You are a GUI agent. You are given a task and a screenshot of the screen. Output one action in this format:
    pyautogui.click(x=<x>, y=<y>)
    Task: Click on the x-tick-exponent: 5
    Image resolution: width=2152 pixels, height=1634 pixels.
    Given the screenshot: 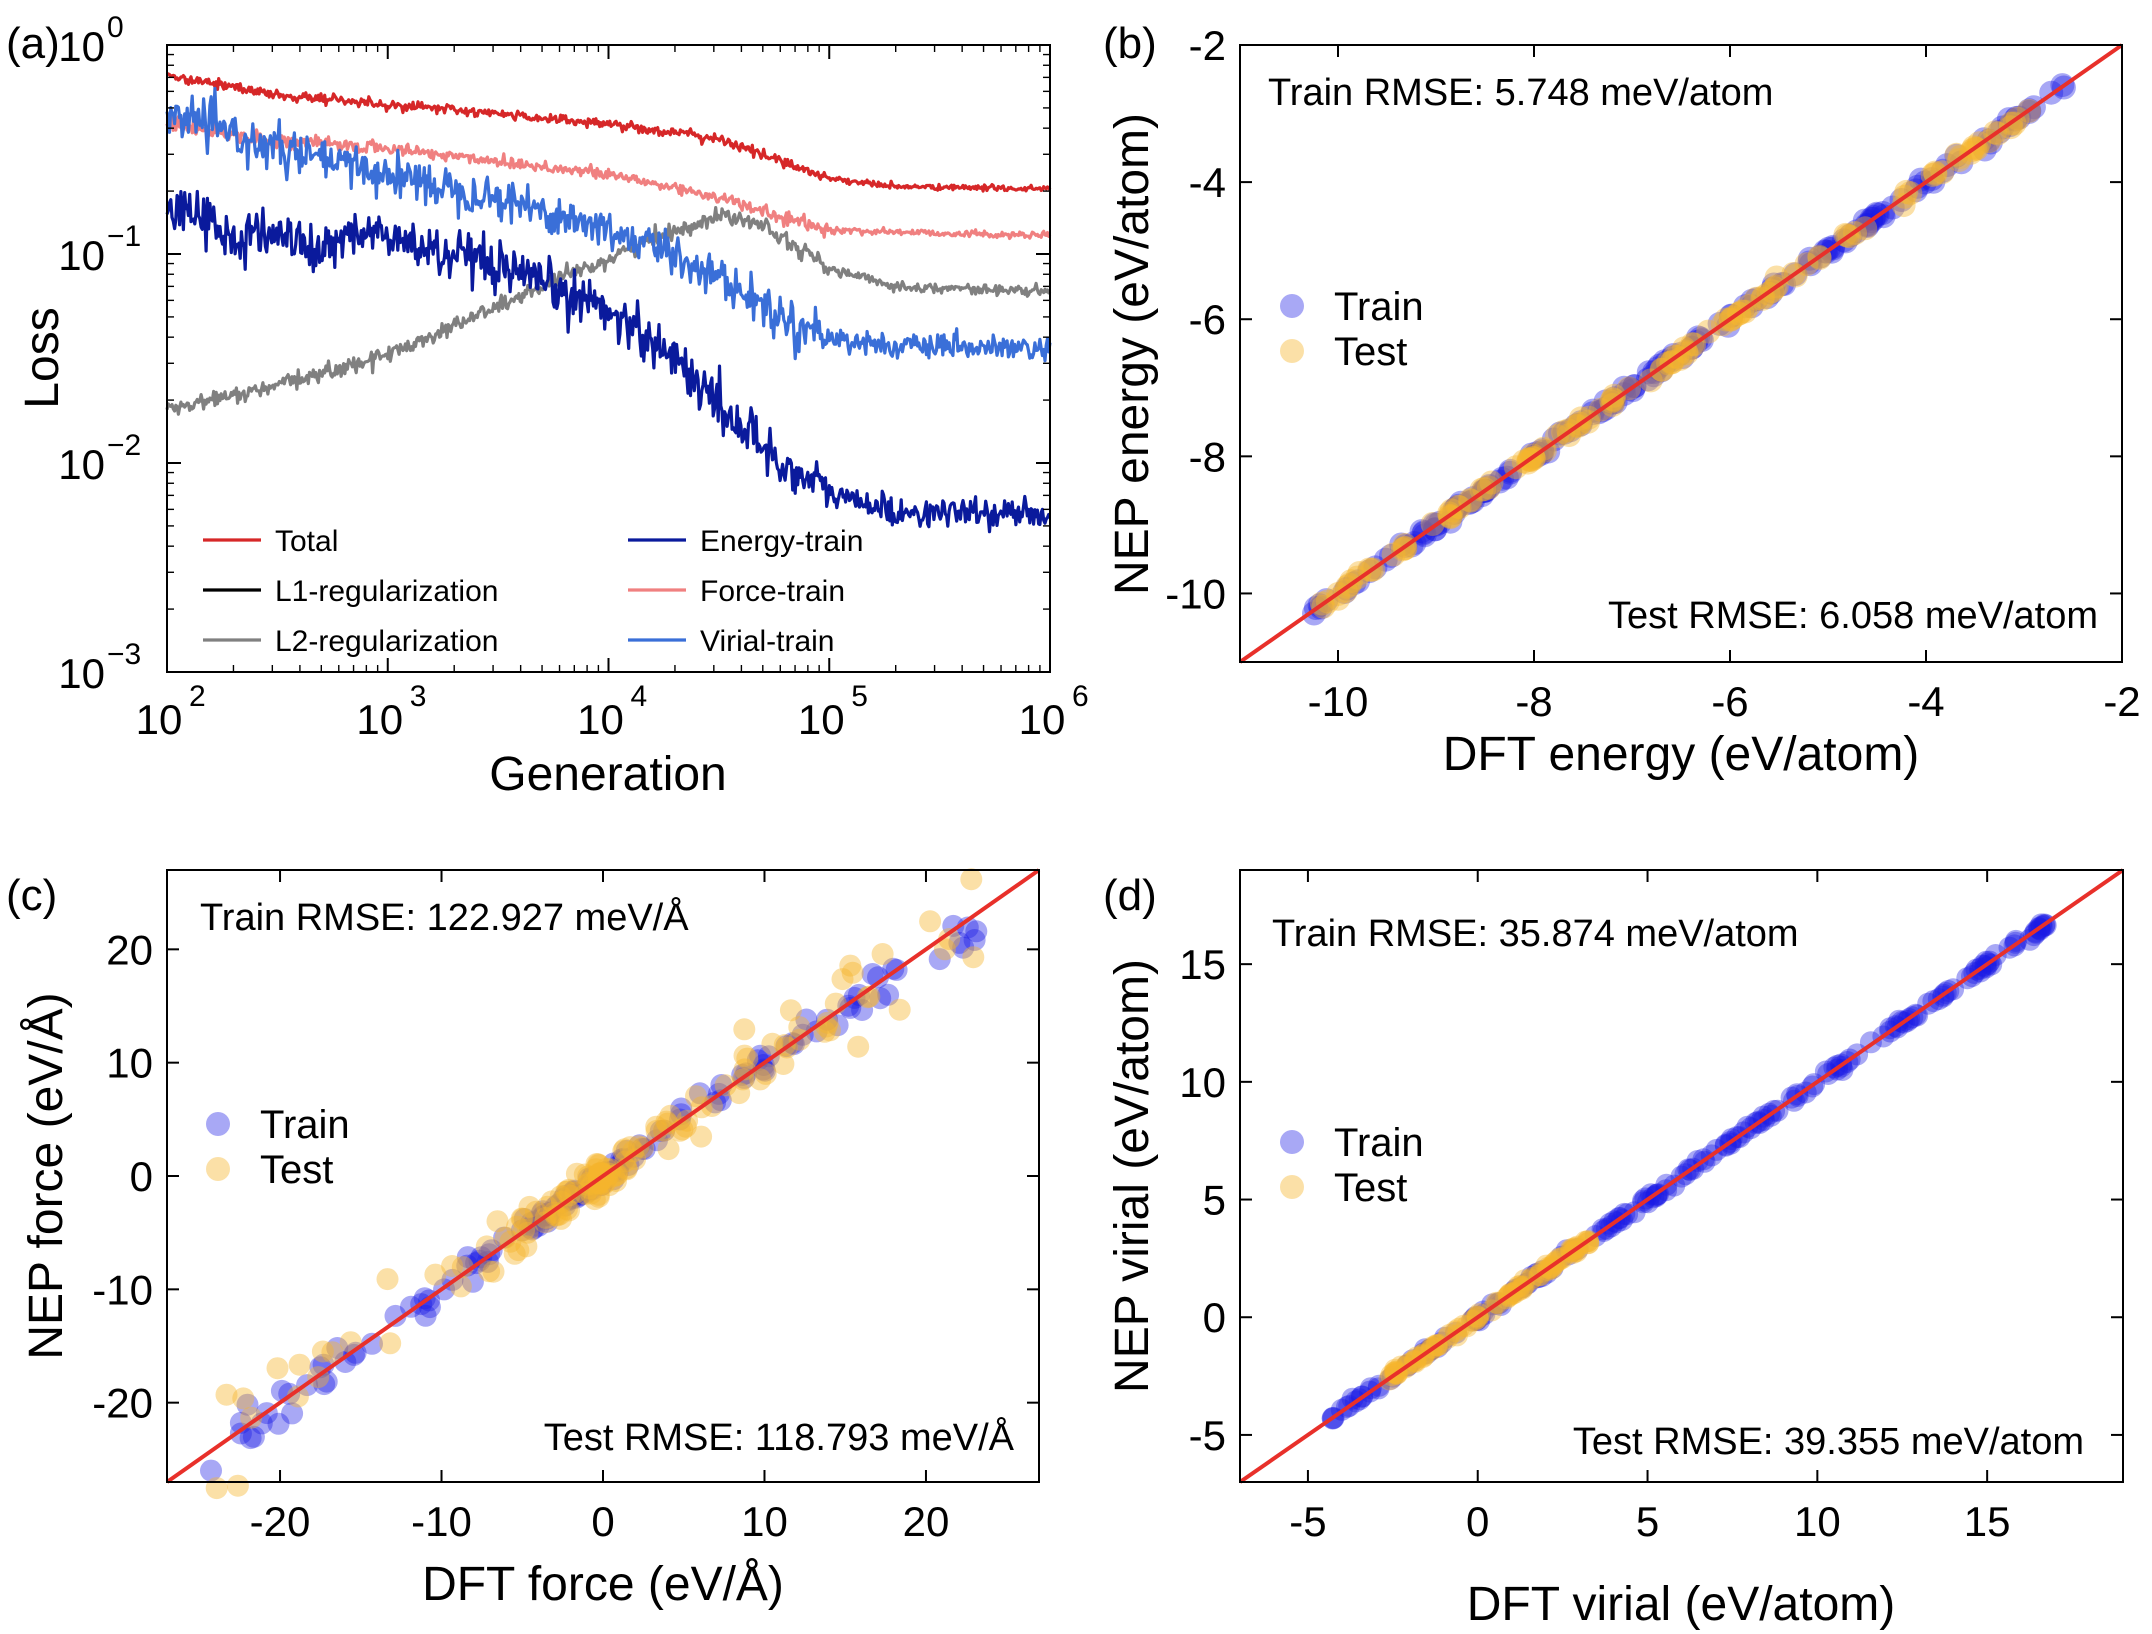 What is the action you would take?
    pyautogui.click(x=859, y=696)
    